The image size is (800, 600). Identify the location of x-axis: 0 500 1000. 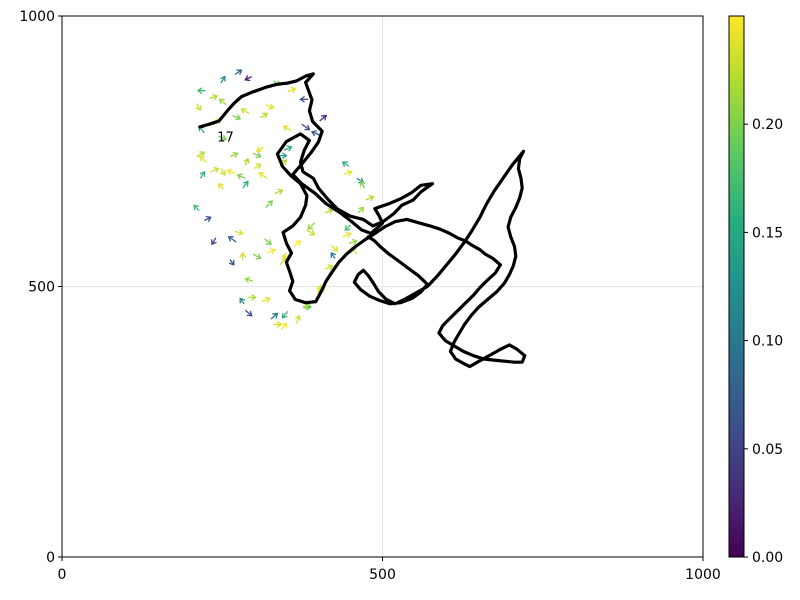
(389, 570).